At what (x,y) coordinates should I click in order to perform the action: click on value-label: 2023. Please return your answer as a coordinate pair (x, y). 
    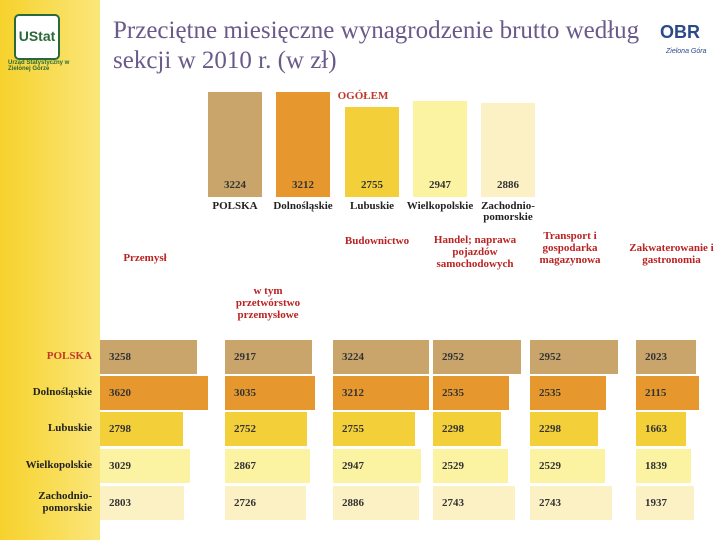
    Looking at the image, I should click on (656, 357).